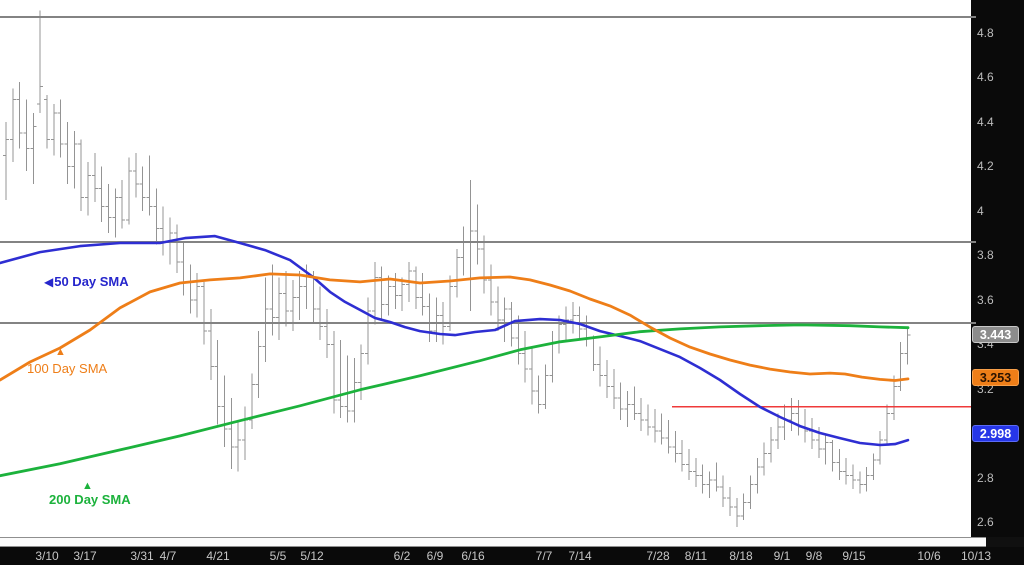 This screenshot has height=565, width=1024. What do you see at coordinates (854, 556) in the screenshot?
I see `date-axis-tick: 9/15` at bounding box center [854, 556].